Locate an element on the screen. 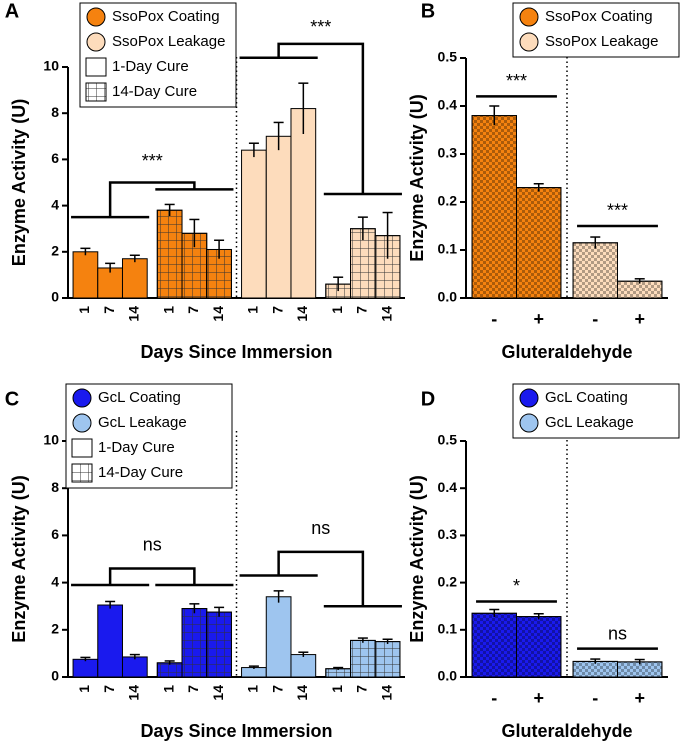 This screenshot has height=745, width=685. y-tick-label: 8 is located at coordinates (55, 112).